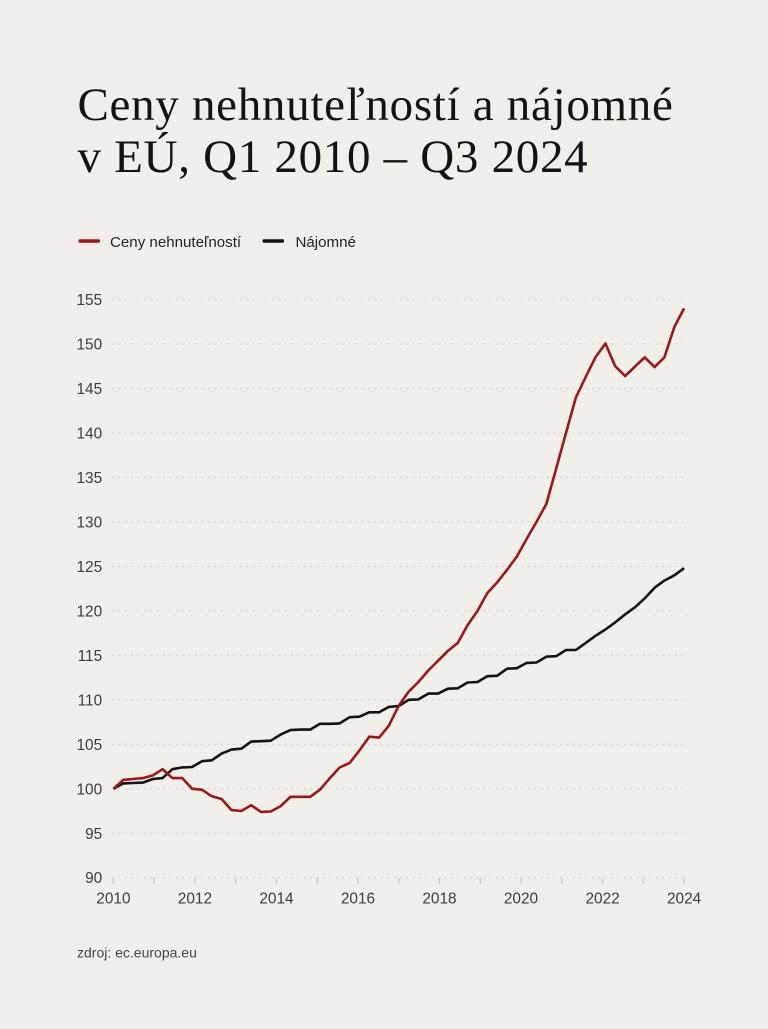 This screenshot has height=1029, width=768. I want to click on svg-text: 150, so click(90, 344).